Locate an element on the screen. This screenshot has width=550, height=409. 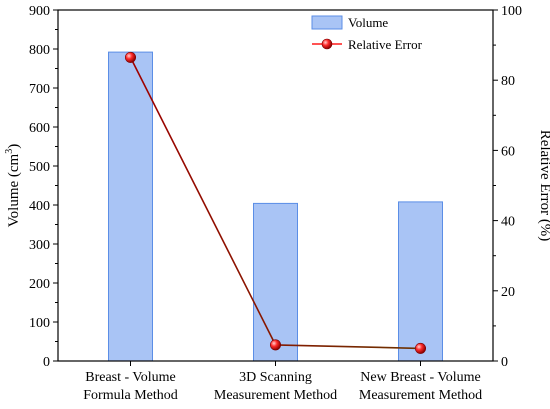
left-tick-label-800: 800 is located at coordinates (39, 50).